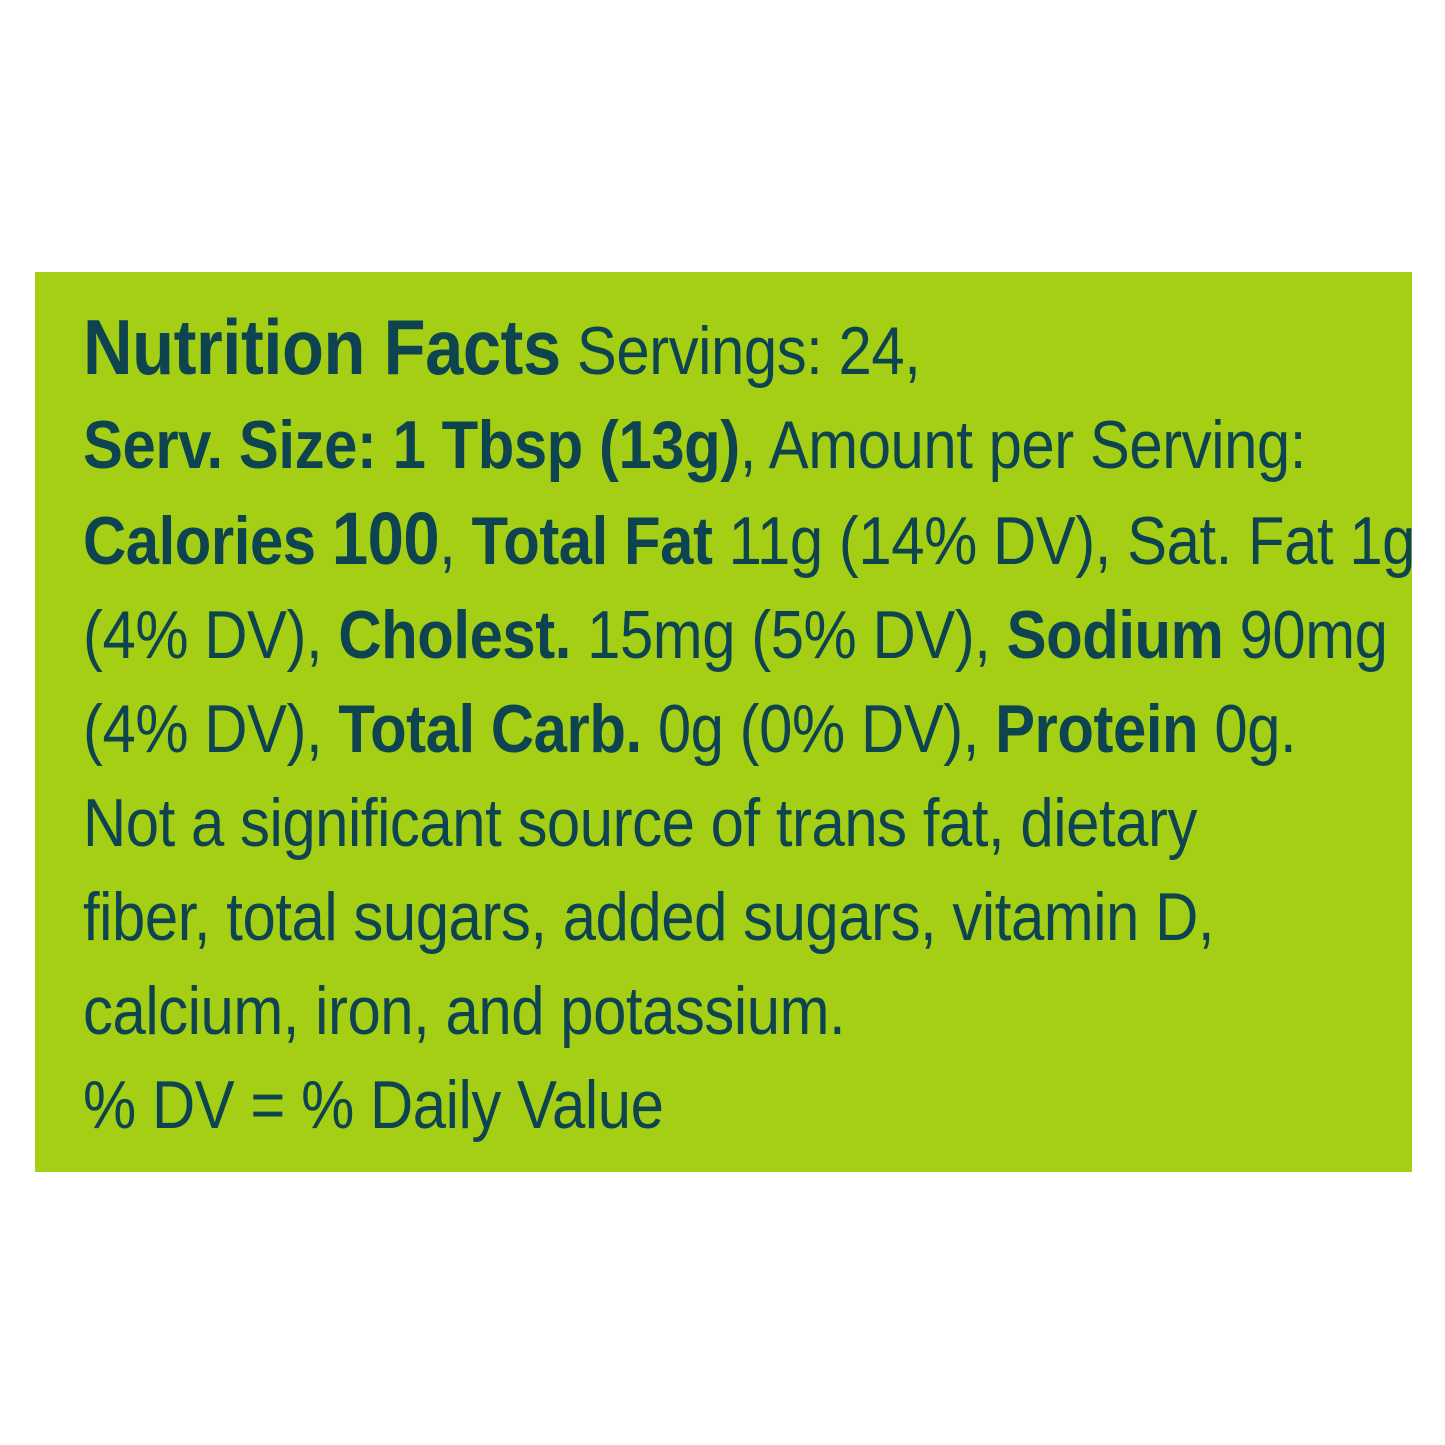 This screenshot has height=1445, width=1445. Describe the element at coordinates (1115, 635) in the screenshot. I see `sodium-label: Sodium` at that location.